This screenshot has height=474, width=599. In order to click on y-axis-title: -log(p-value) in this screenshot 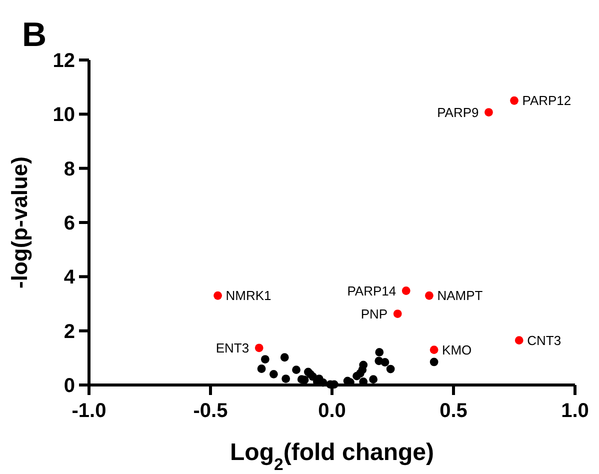, I will do `click(19, 222)`.